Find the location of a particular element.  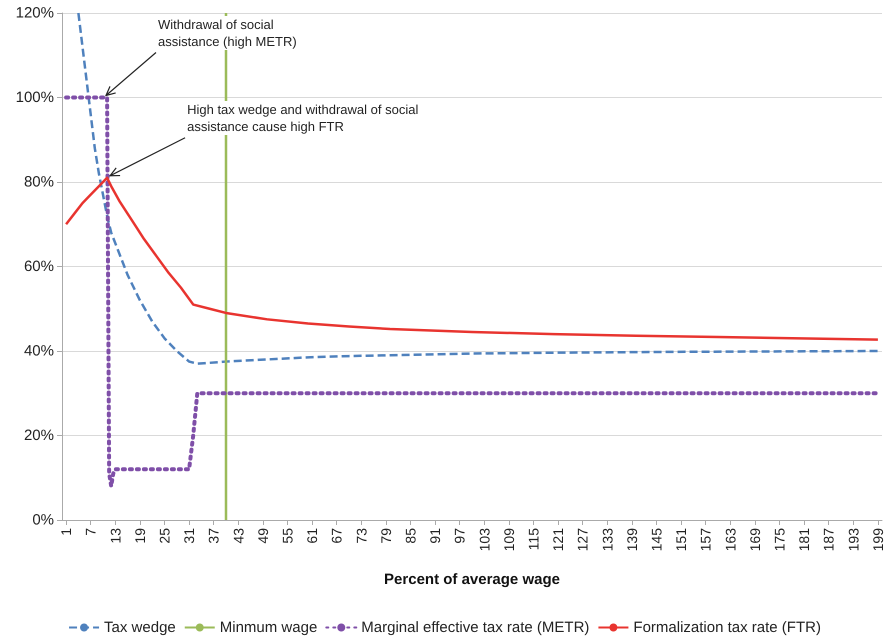

x-tick-label: 13 is located at coordinates (115, 536).